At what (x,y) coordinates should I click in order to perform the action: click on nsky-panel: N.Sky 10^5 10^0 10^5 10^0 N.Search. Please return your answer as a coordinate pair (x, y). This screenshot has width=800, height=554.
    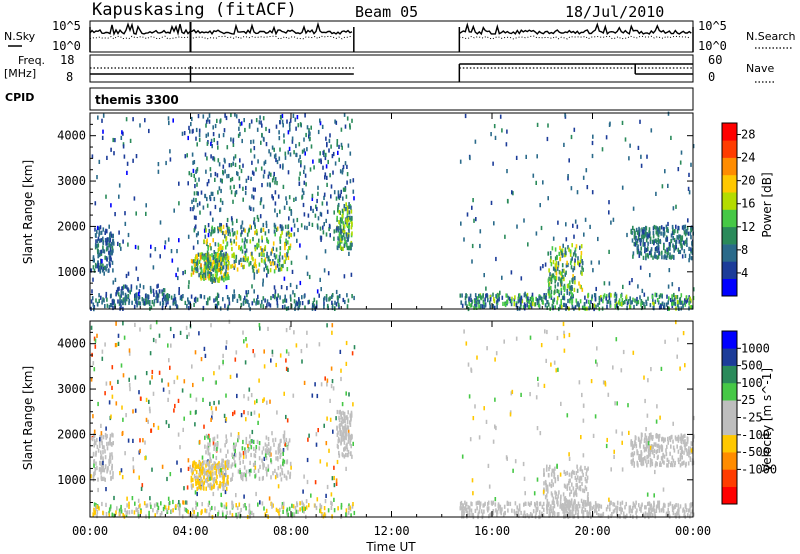
    Looking at the image, I should click on (400, 36).